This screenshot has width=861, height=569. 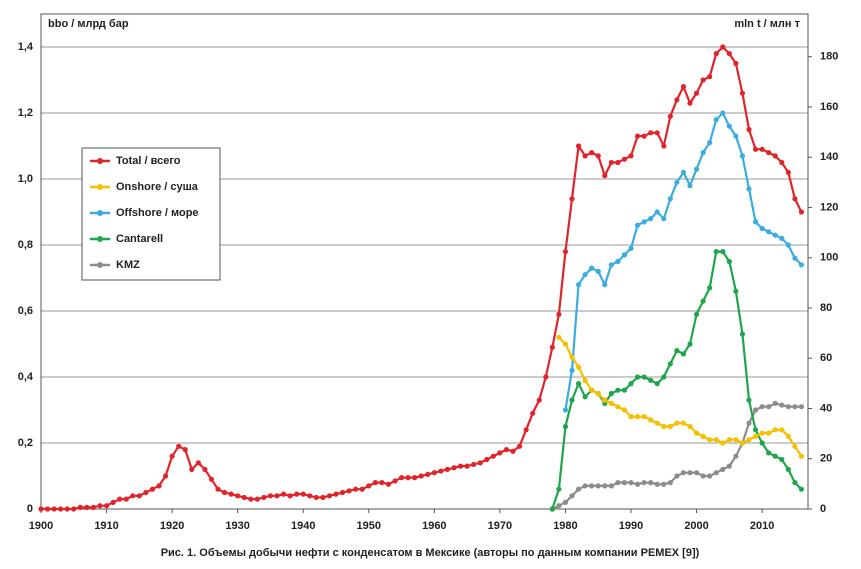 I want to click on series-line, so click(x=677, y=380).